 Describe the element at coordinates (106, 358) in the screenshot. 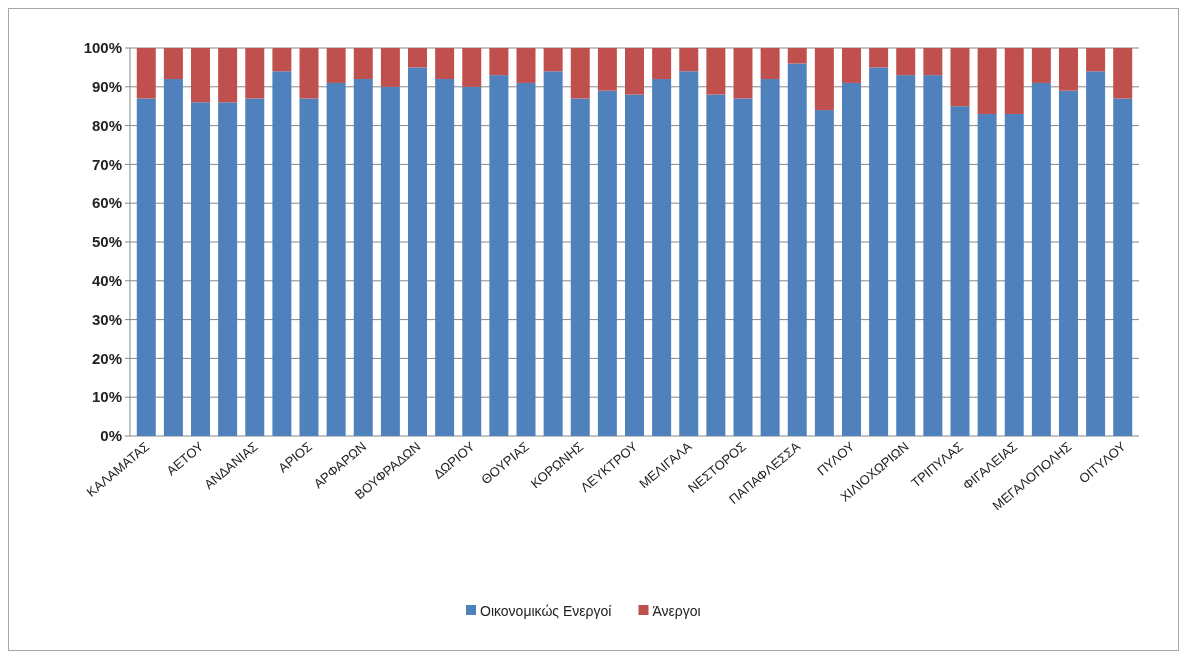

I see `y-tick-label: 20%` at that location.